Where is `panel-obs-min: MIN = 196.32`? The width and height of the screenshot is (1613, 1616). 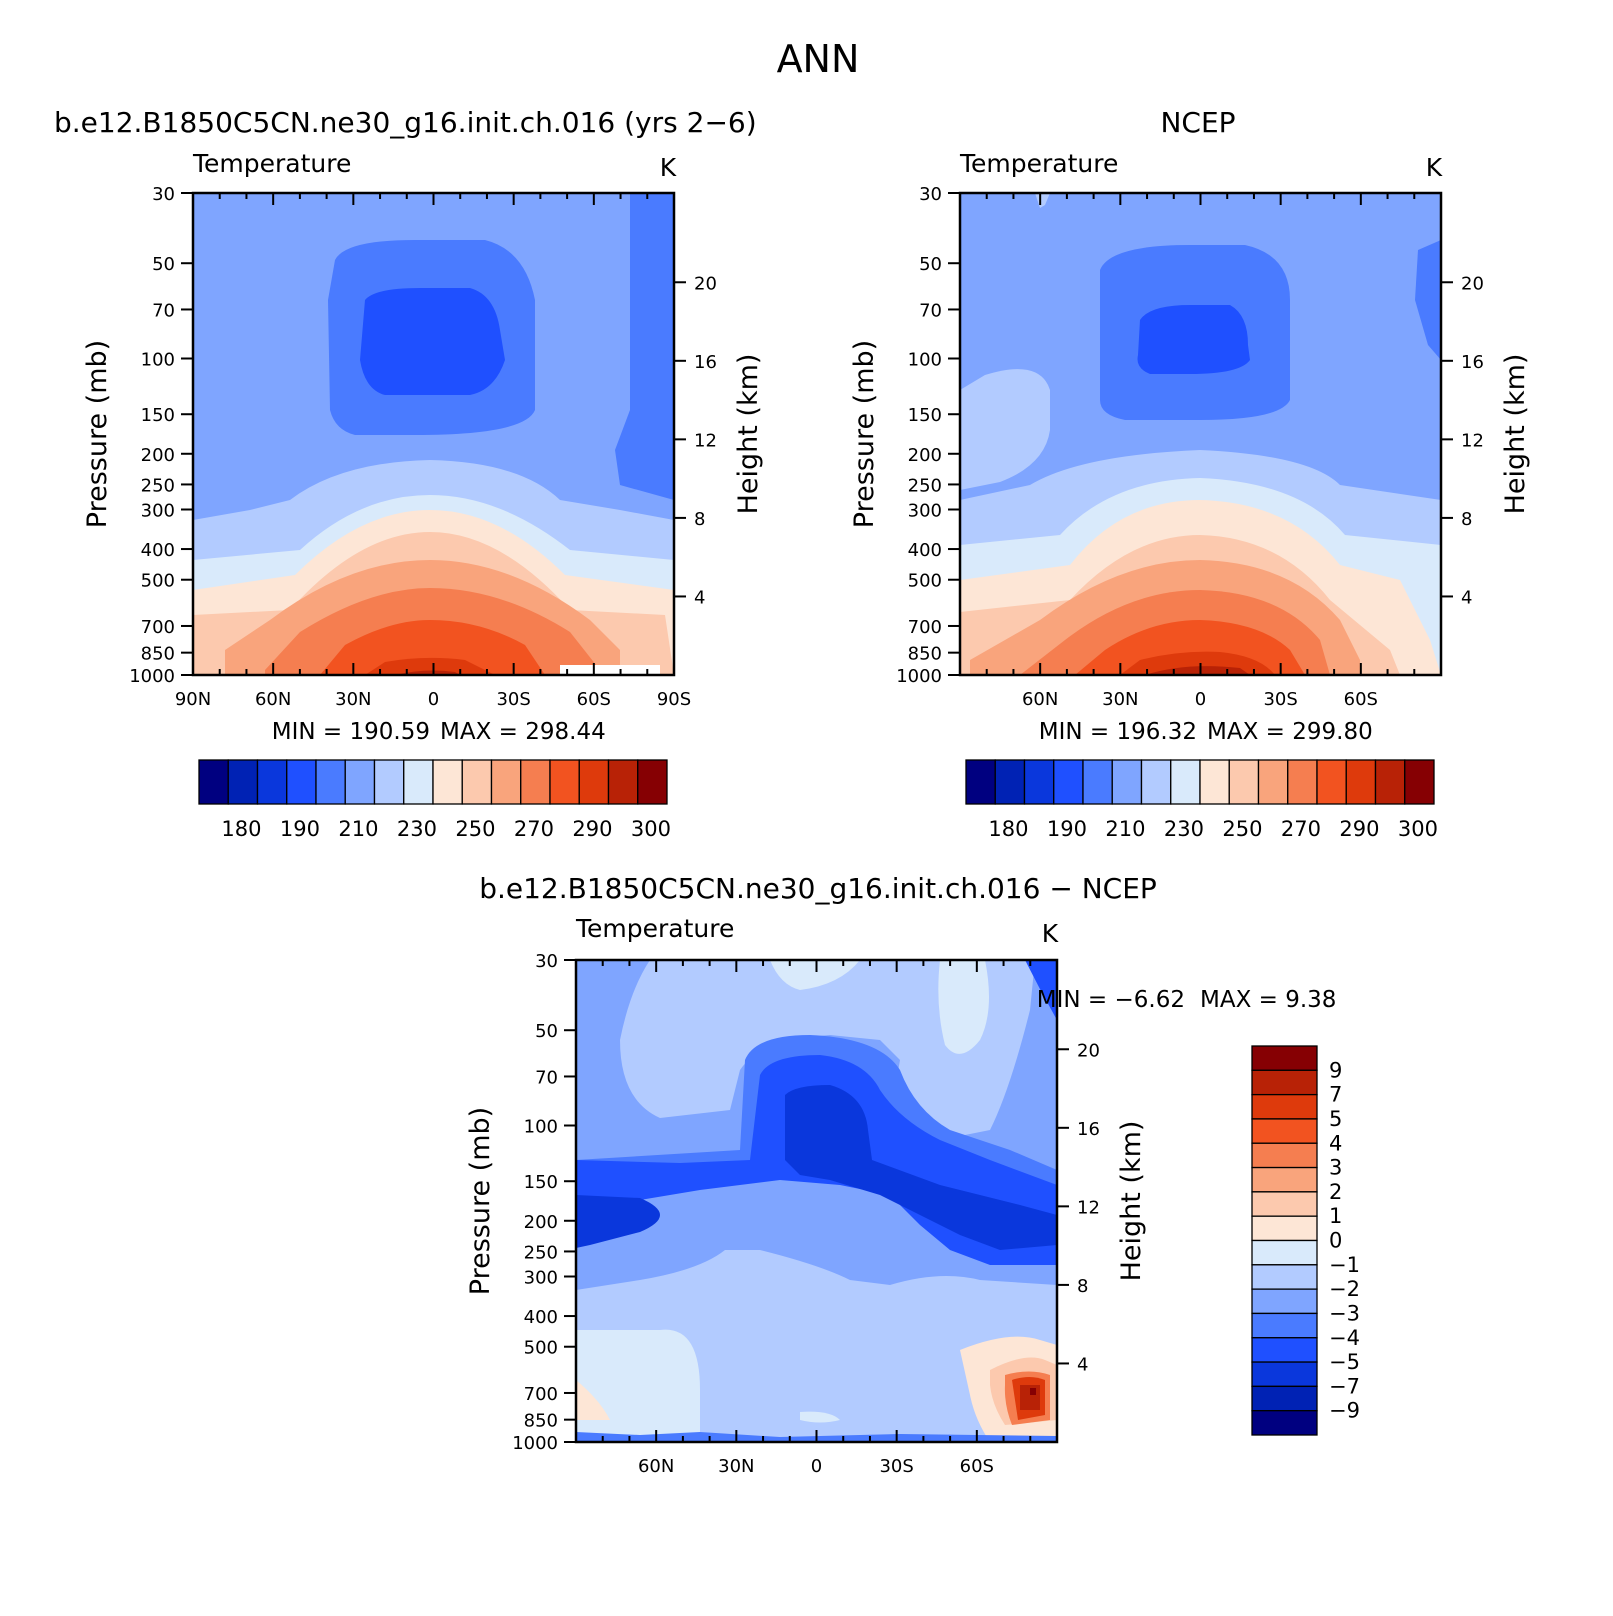 panel-obs-min: MIN = 196.32 is located at coordinates (1118, 732).